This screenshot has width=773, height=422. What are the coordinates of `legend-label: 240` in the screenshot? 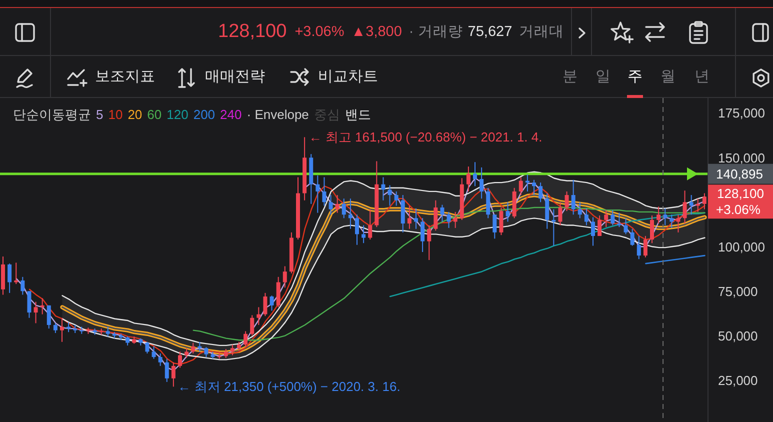 It's located at (231, 115).